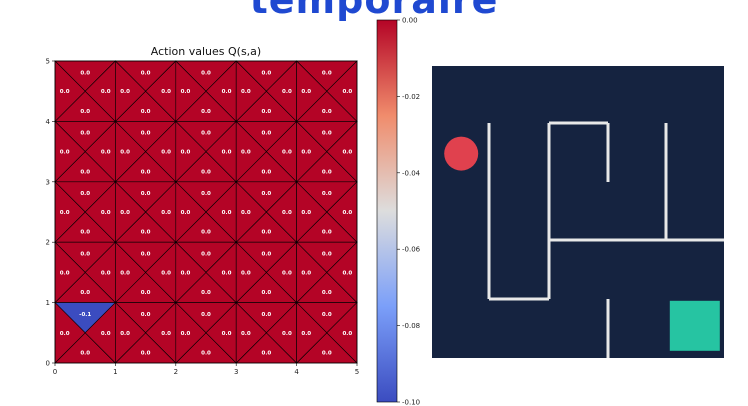 The image size is (748, 406). What do you see at coordinates (85, 315) in the screenshot?
I see `q-value-label: -0.1` at bounding box center [85, 315].